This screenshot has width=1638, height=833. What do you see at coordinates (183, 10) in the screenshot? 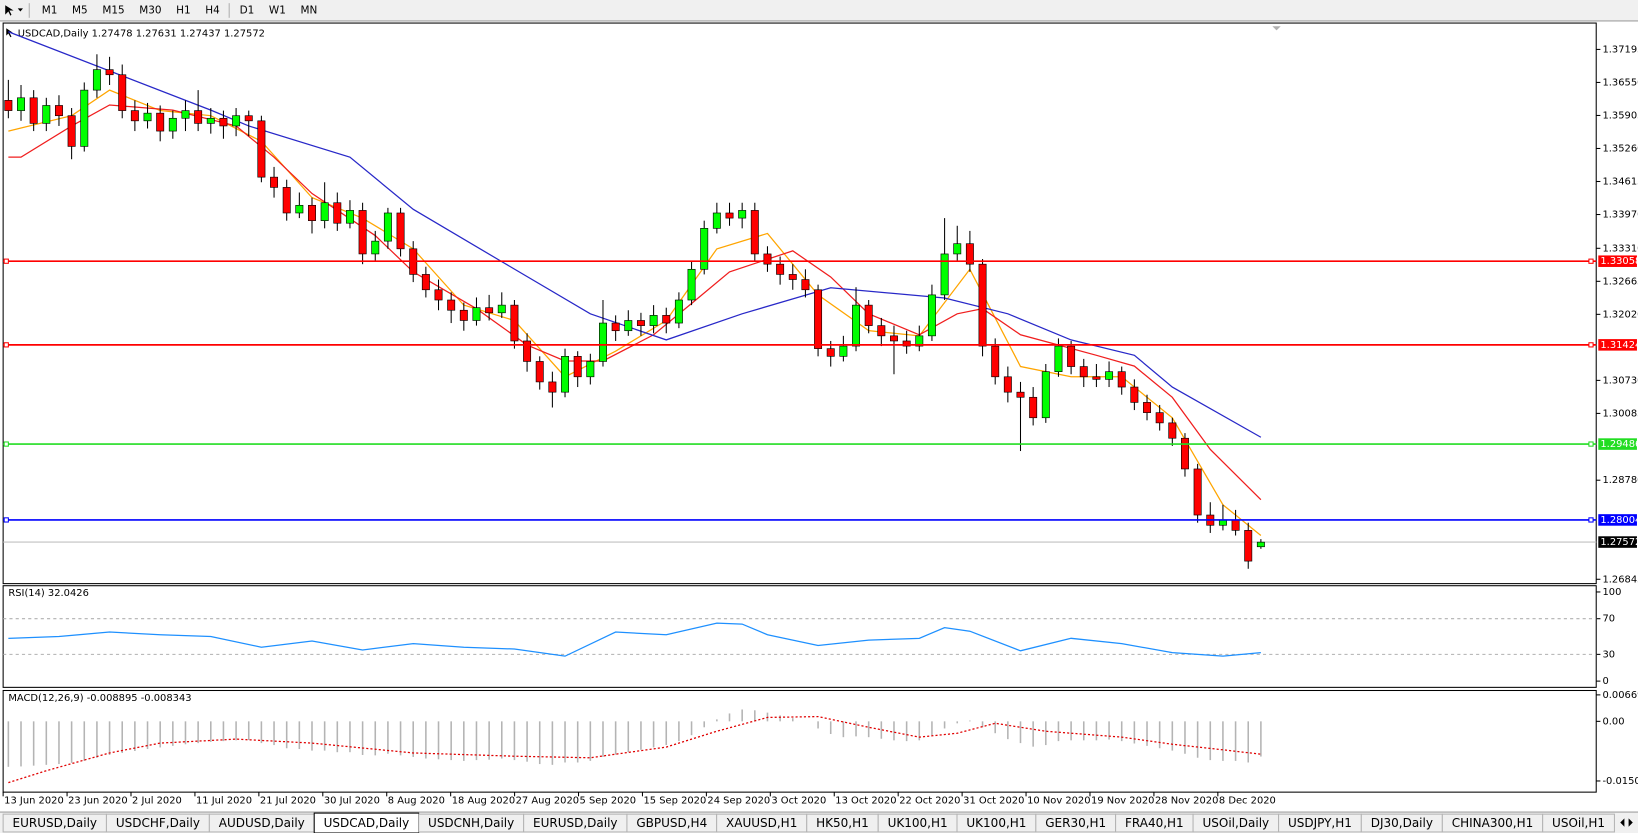
I see `timeframe-button: H1` at bounding box center [183, 10].